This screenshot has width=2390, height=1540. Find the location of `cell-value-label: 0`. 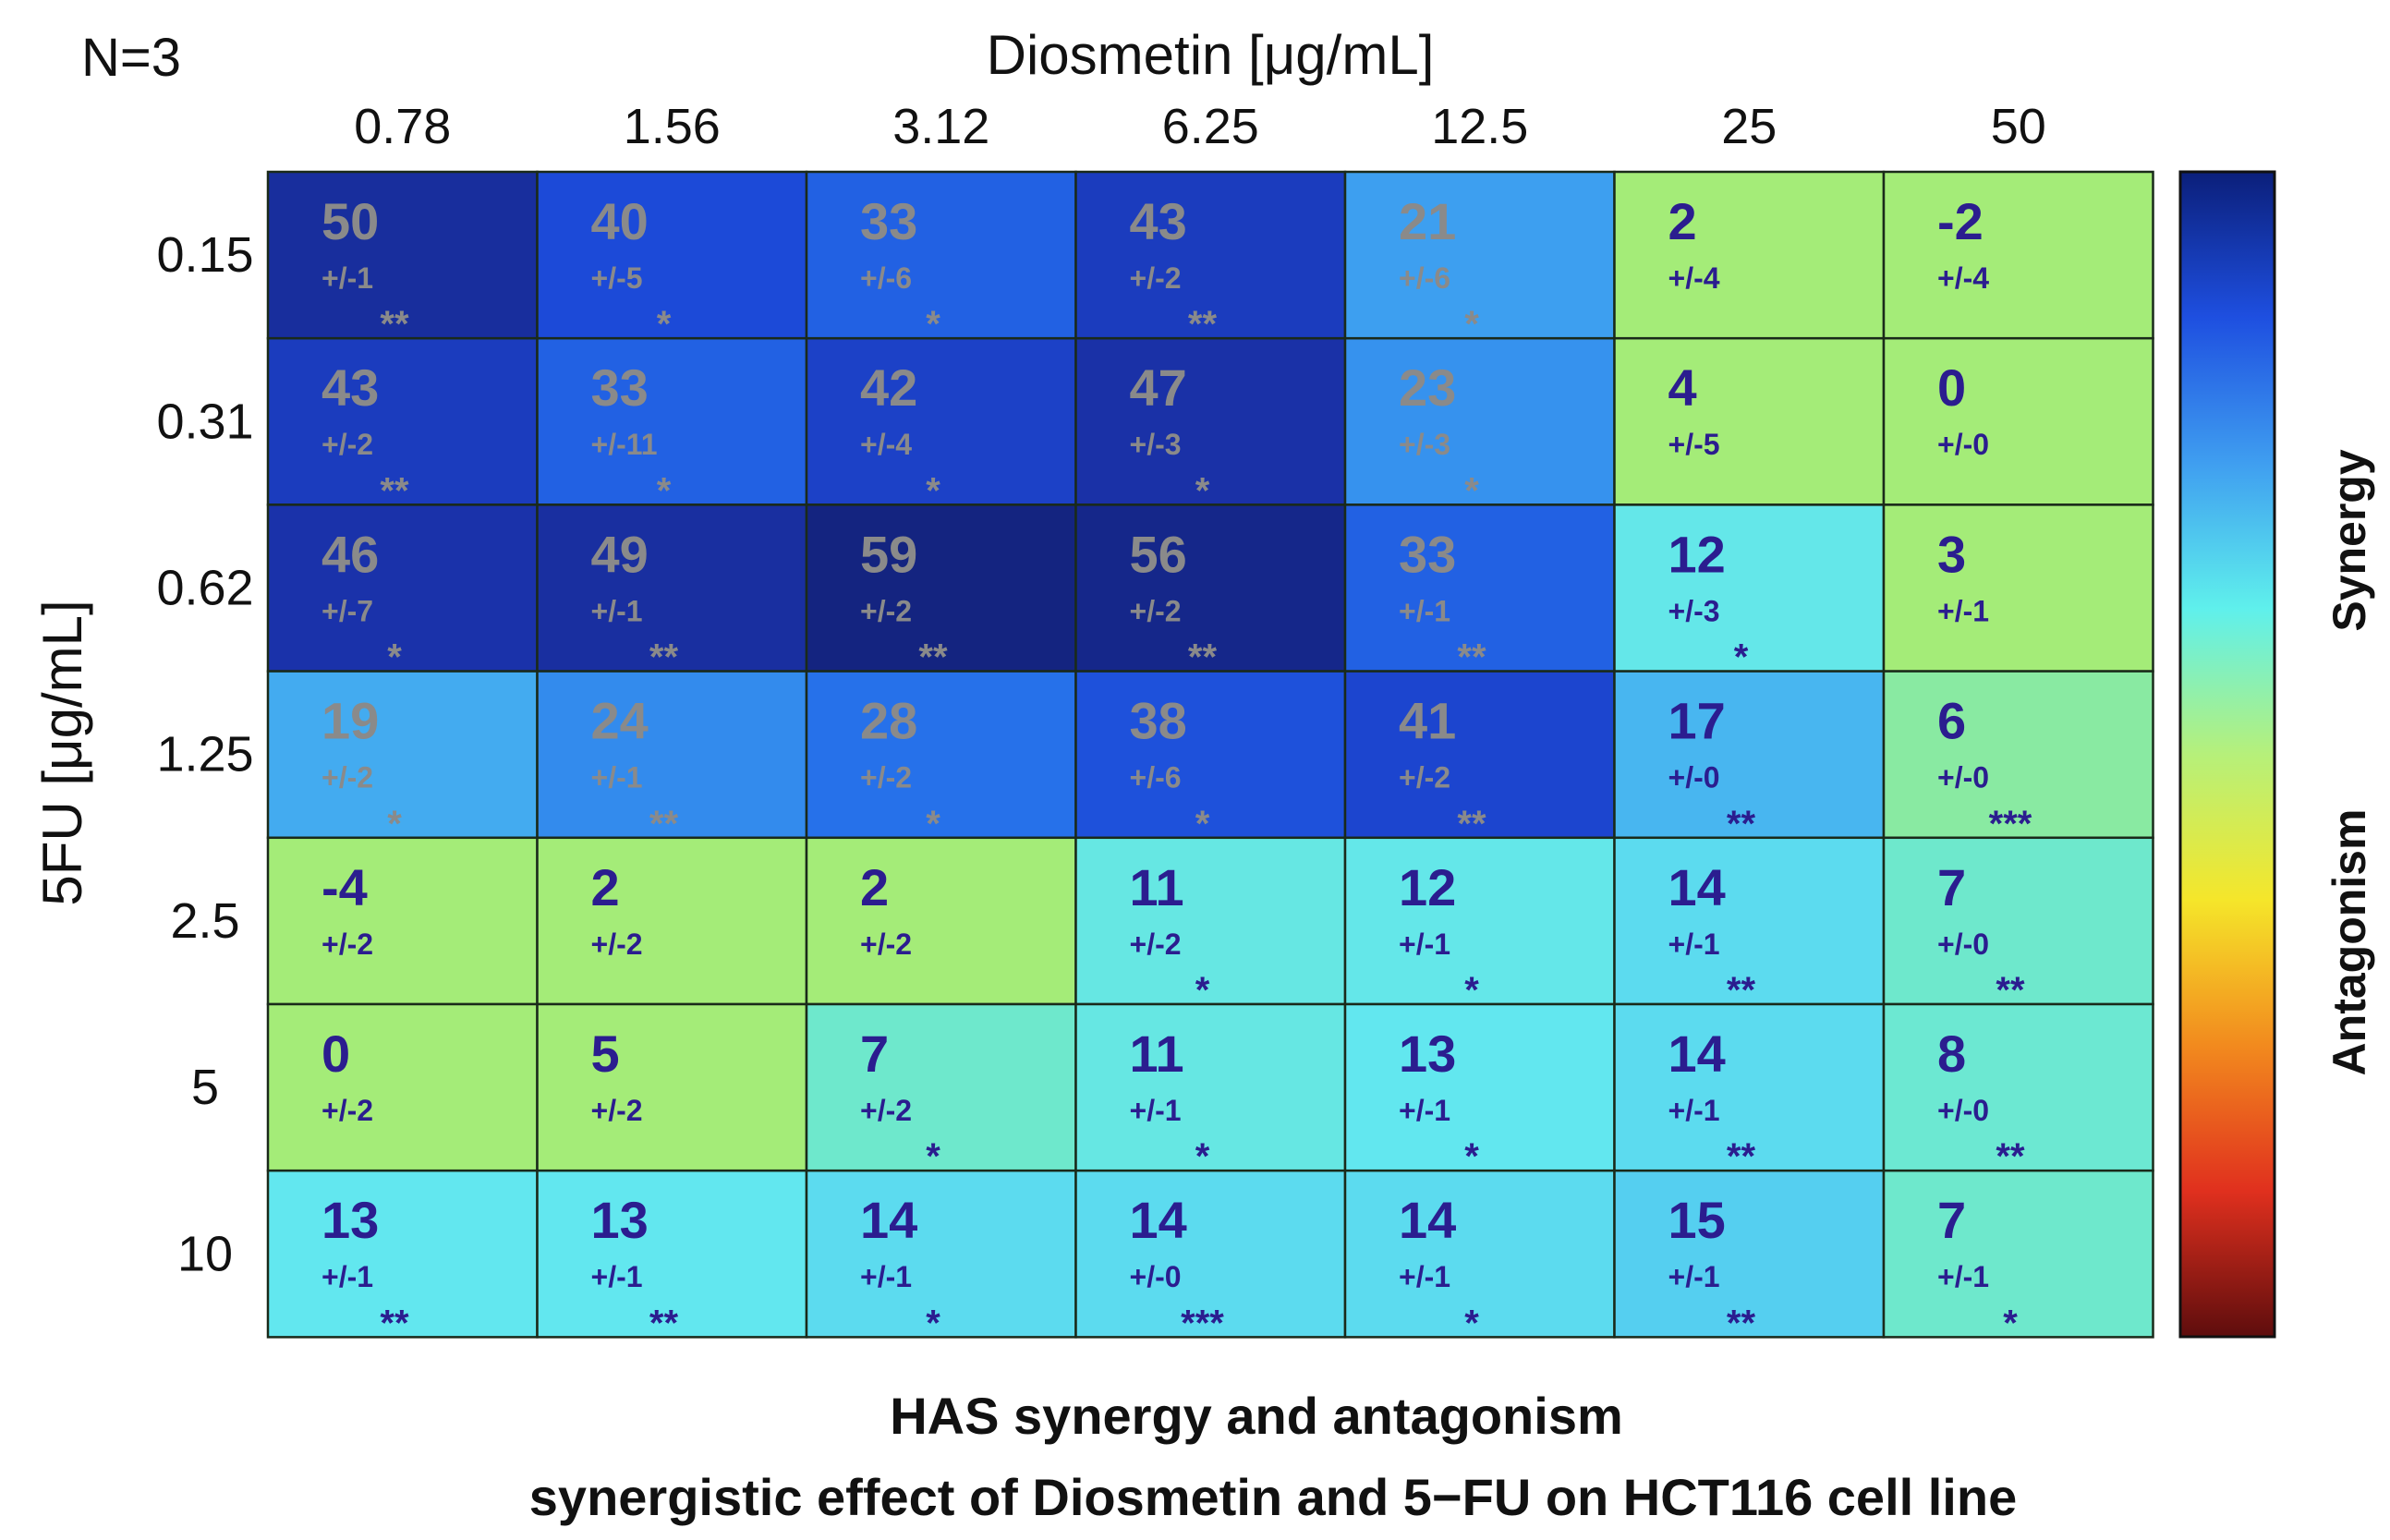

cell-value-label: 0 is located at coordinates (335, 1054).